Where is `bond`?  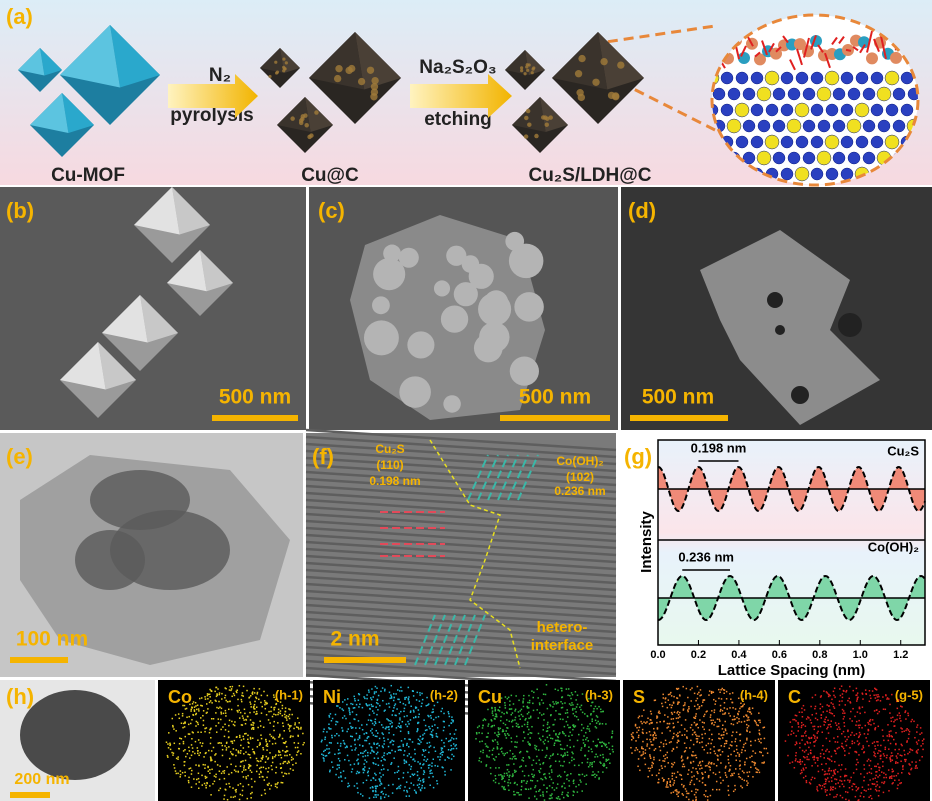 bond is located at coordinates (743, 51).